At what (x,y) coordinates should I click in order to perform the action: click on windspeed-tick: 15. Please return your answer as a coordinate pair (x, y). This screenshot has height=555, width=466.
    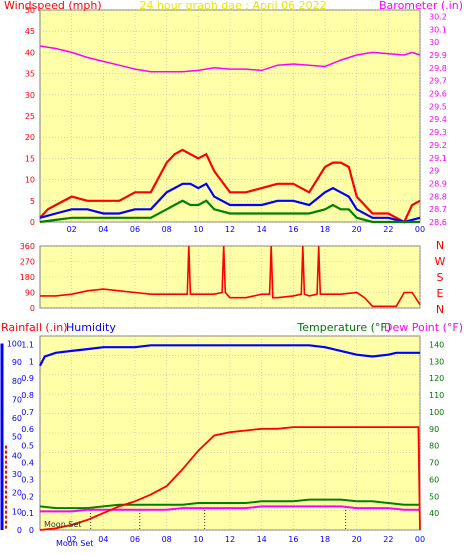
    Looking at the image, I should click on (30, 158).